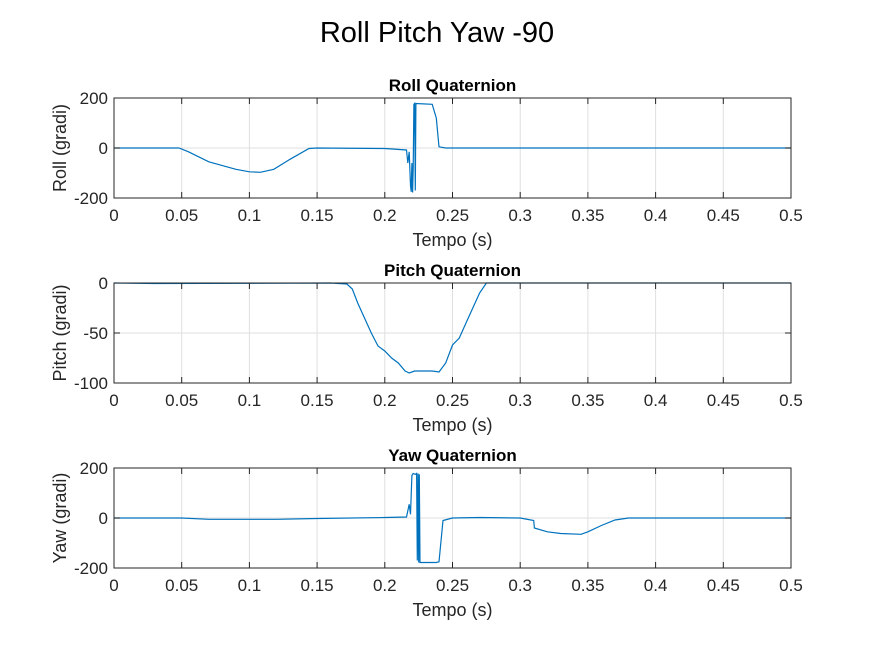 This screenshot has height=656, width=875. What do you see at coordinates (60, 518) in the screenshot?
I see `yaw-y-axis-label: Yaw (gradi)` at bounding box center [60, 518].